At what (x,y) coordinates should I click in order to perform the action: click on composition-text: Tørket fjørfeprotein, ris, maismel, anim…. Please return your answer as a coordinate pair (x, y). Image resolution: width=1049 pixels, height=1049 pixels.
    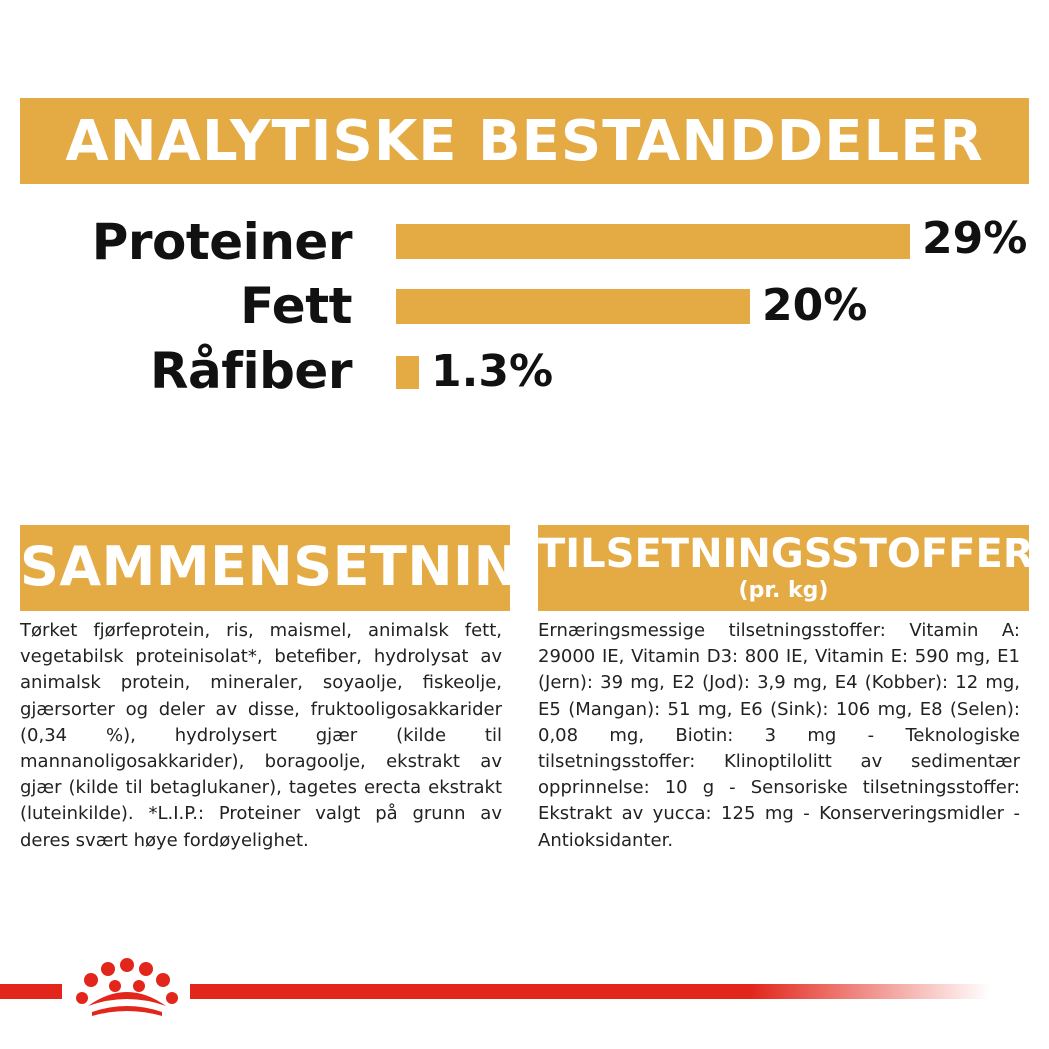
    Looking at the image, I should click on (261, 735).